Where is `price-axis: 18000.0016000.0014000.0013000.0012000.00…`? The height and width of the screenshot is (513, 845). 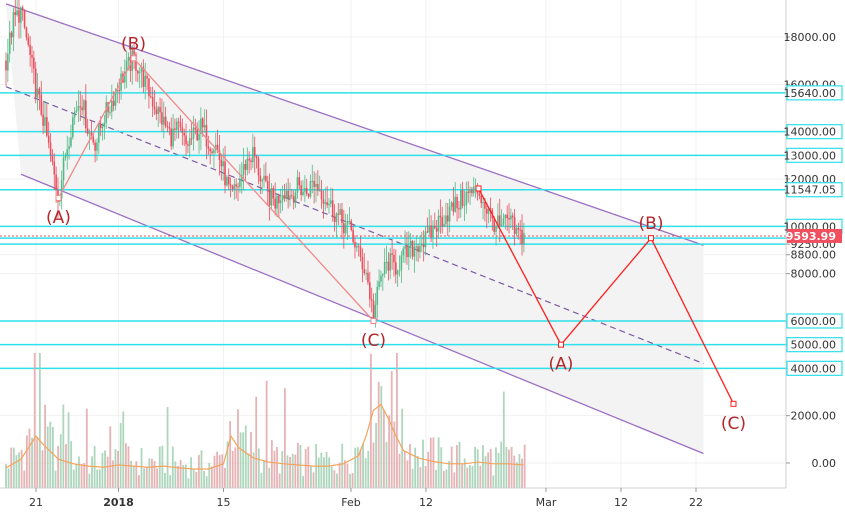 price-axis: 18000.0016000.0014000.0013000.0012000.00… is located at coordinates (813, 250).